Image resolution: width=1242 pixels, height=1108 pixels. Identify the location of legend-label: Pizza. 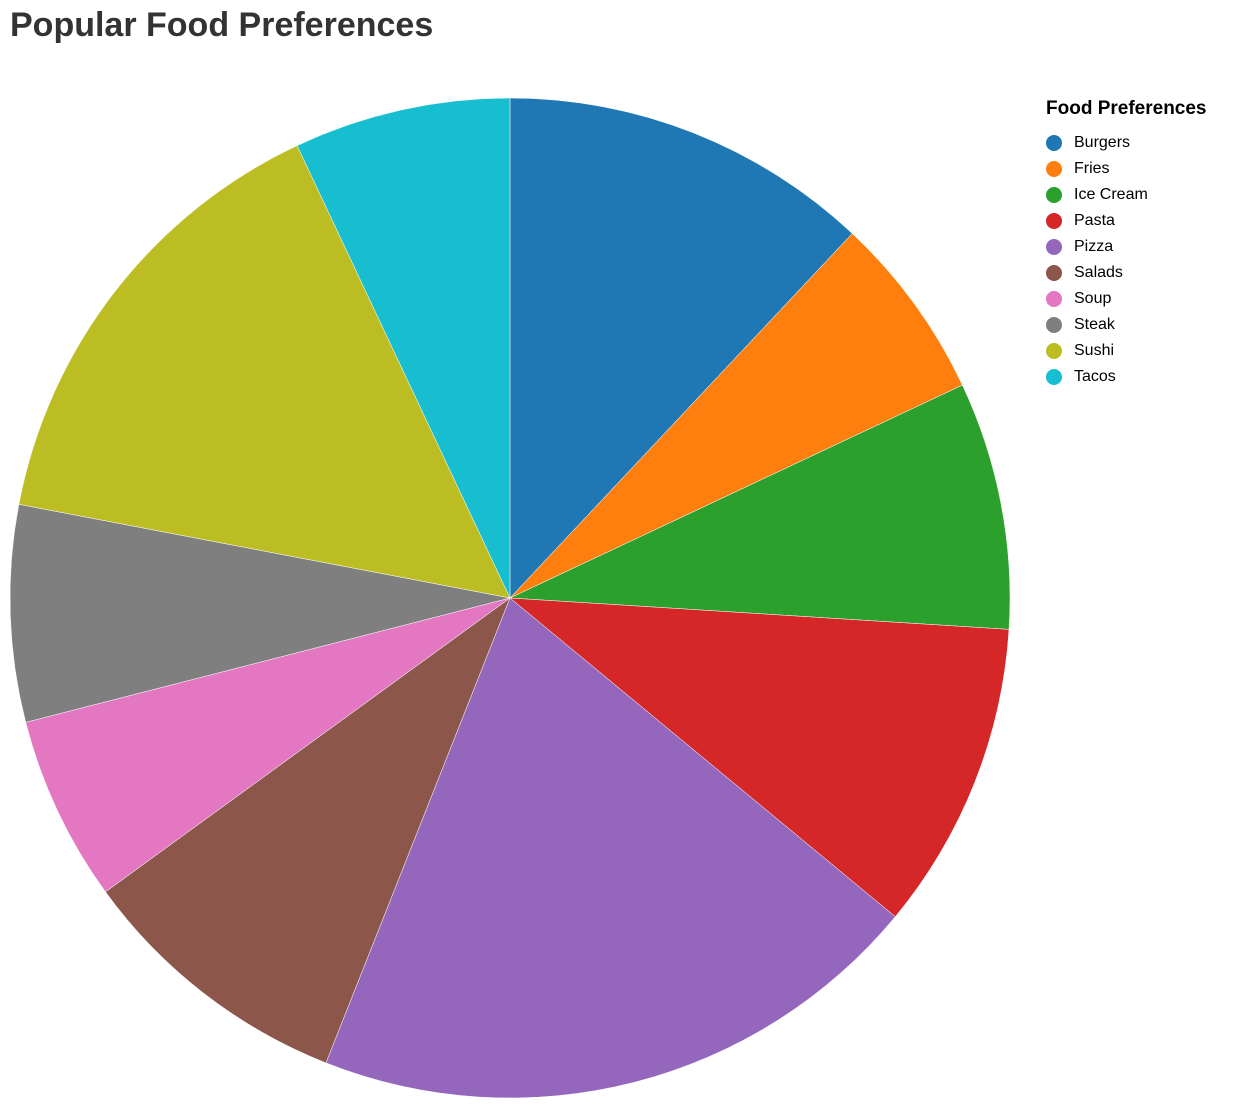
(1094, 246).